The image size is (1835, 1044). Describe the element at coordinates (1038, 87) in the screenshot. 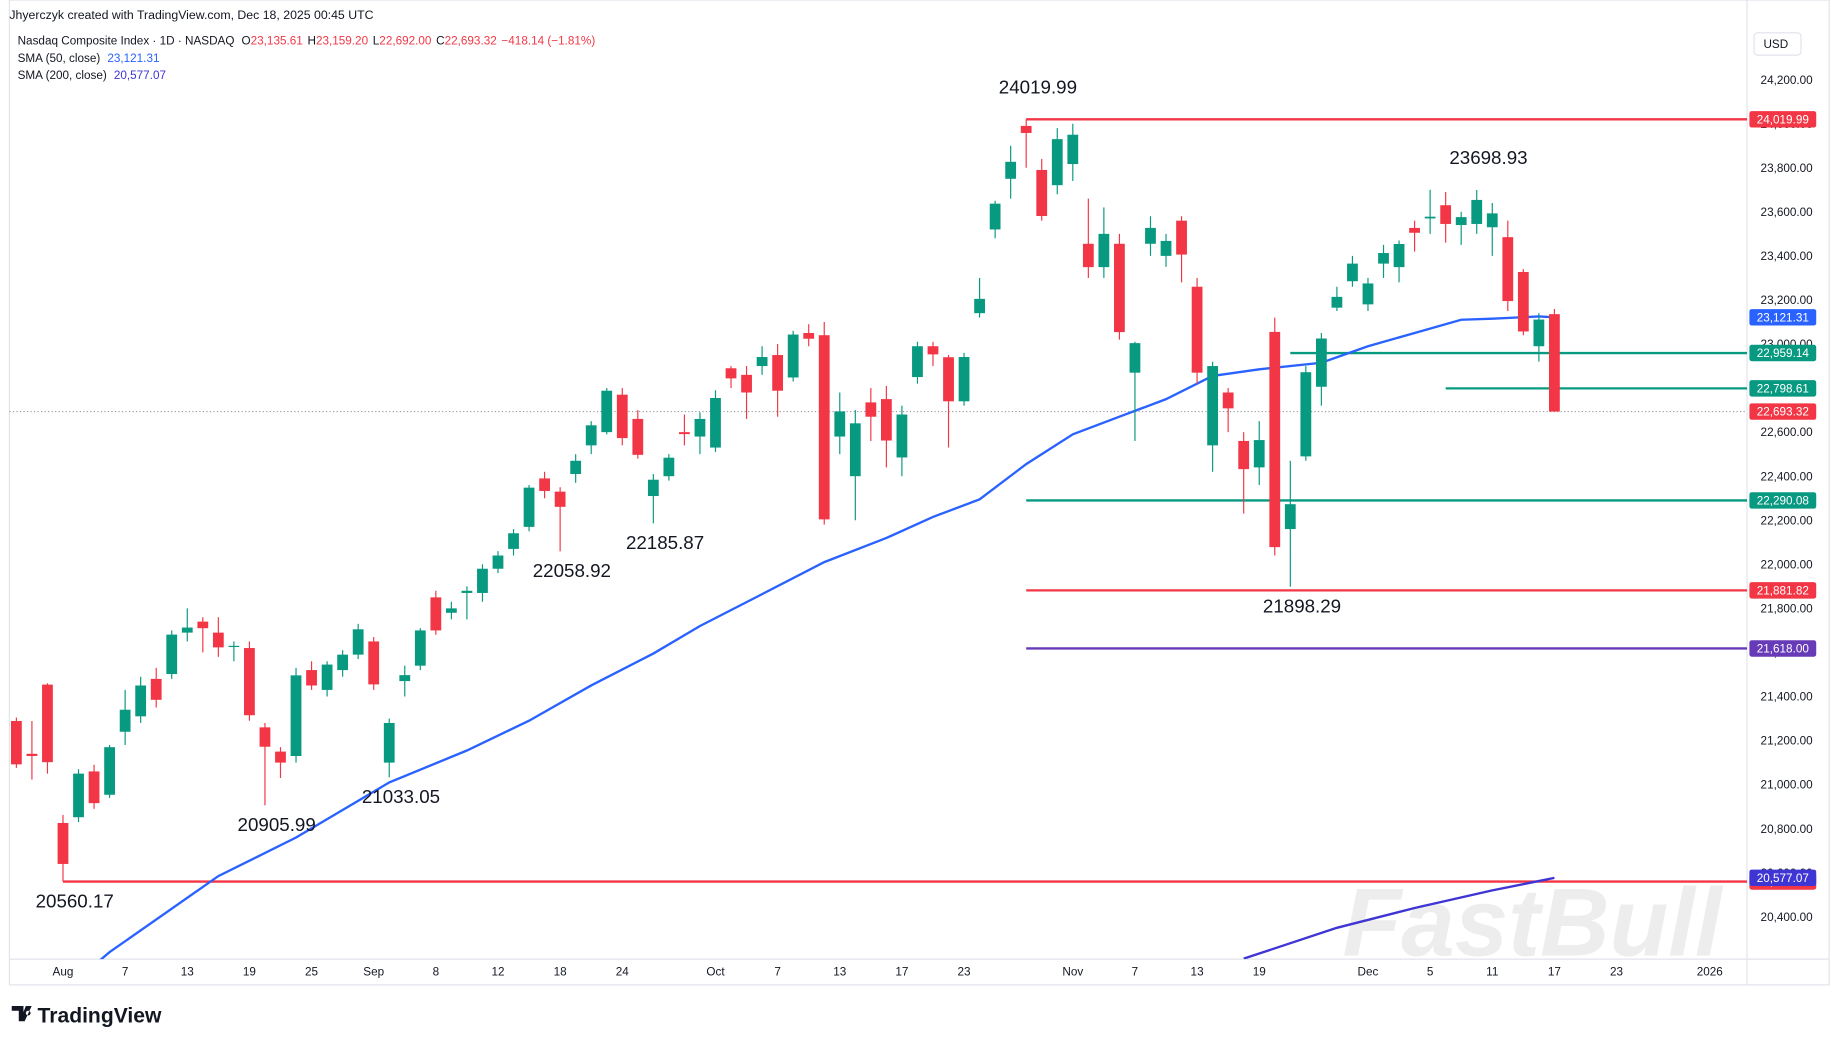

I see `price-annotation: 24019.99` at that location.